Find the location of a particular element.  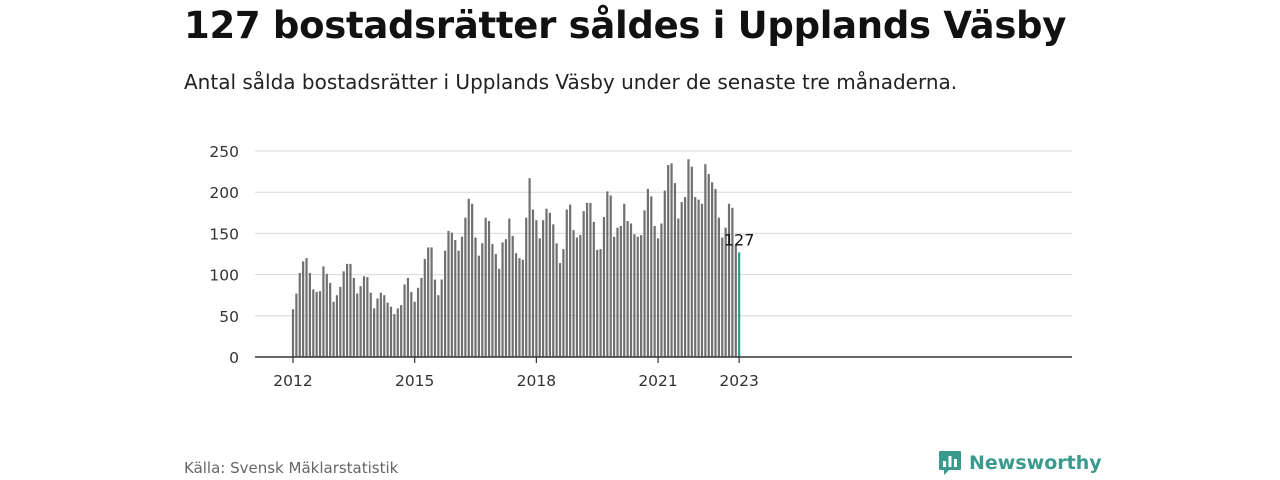

y-tick-label: 200 is located at coordinates (224, 193).